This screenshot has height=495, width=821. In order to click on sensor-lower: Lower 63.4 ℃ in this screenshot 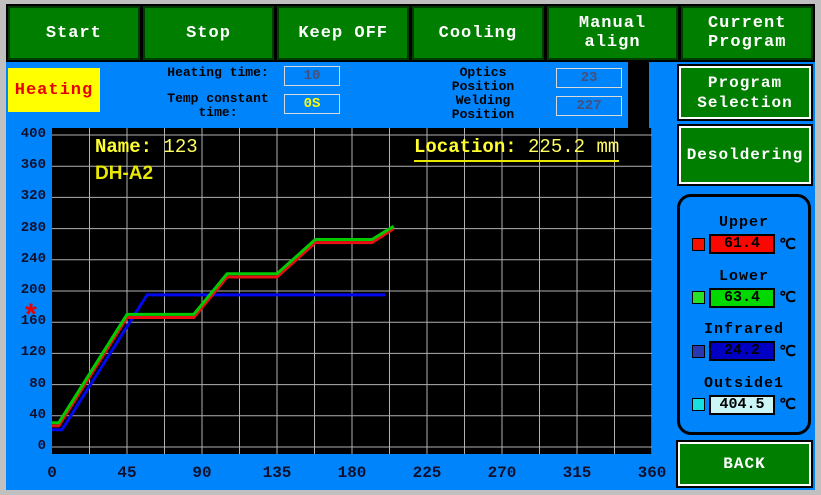, I will do `click(744, 288)`.